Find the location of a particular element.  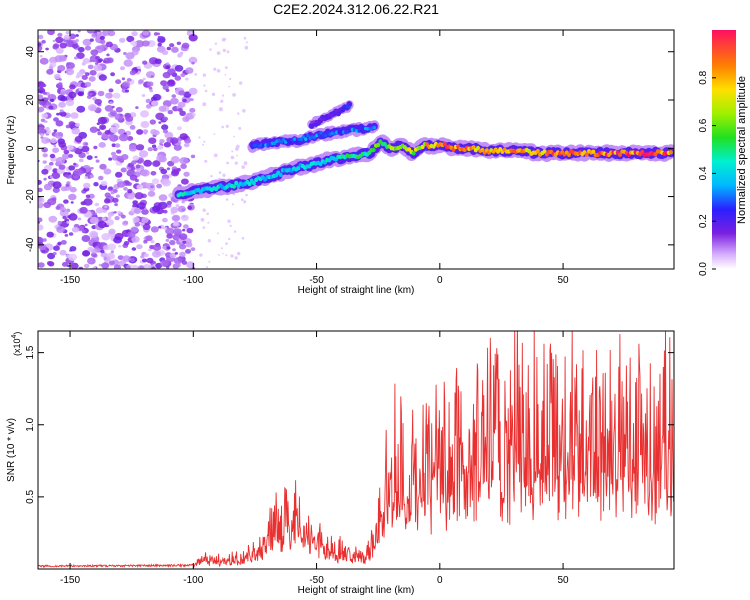

x-tick-label: -50 is located at coordinates (316, 280).